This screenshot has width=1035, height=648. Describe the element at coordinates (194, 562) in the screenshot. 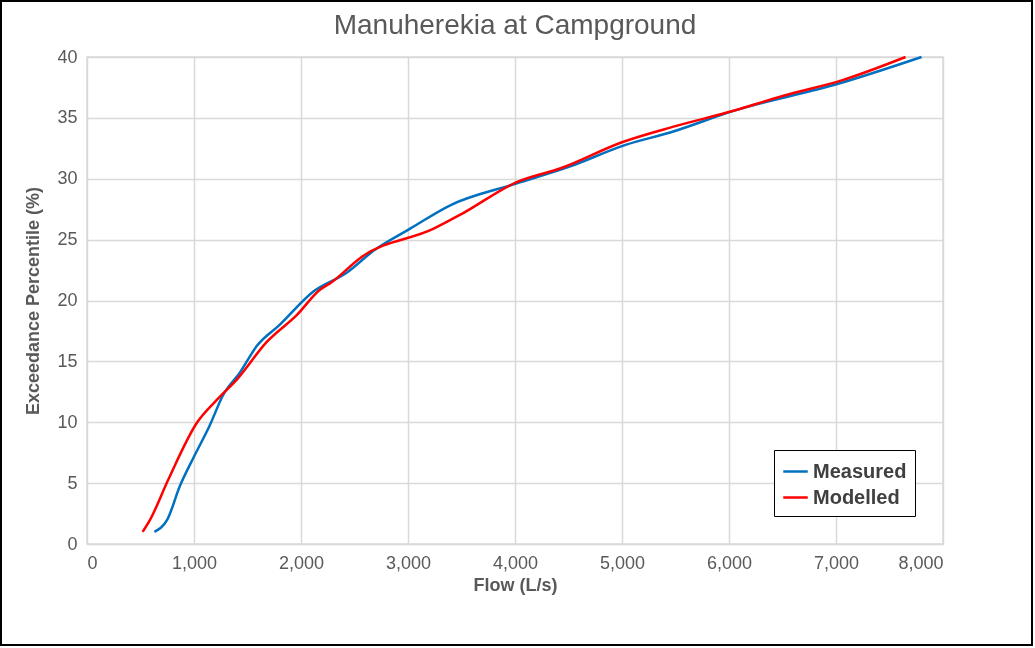

I see `x-tick-label: 1,000` at that location.